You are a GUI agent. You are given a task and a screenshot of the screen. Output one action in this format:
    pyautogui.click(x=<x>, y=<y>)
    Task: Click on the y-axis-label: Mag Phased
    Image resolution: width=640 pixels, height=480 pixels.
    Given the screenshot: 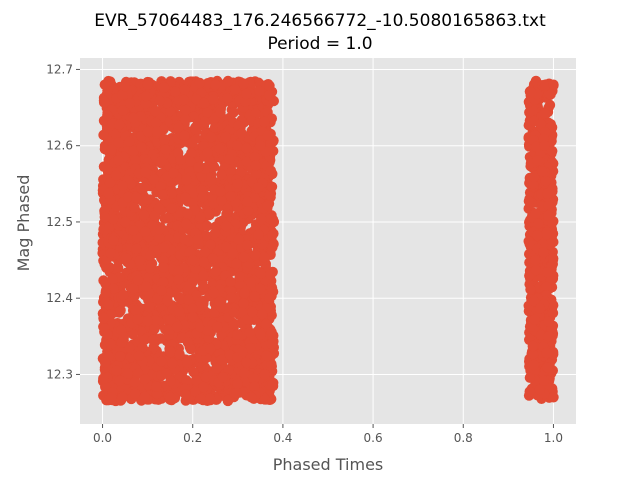 What is the action you would take?
    pyautogui.click(x=23, y=223)
    